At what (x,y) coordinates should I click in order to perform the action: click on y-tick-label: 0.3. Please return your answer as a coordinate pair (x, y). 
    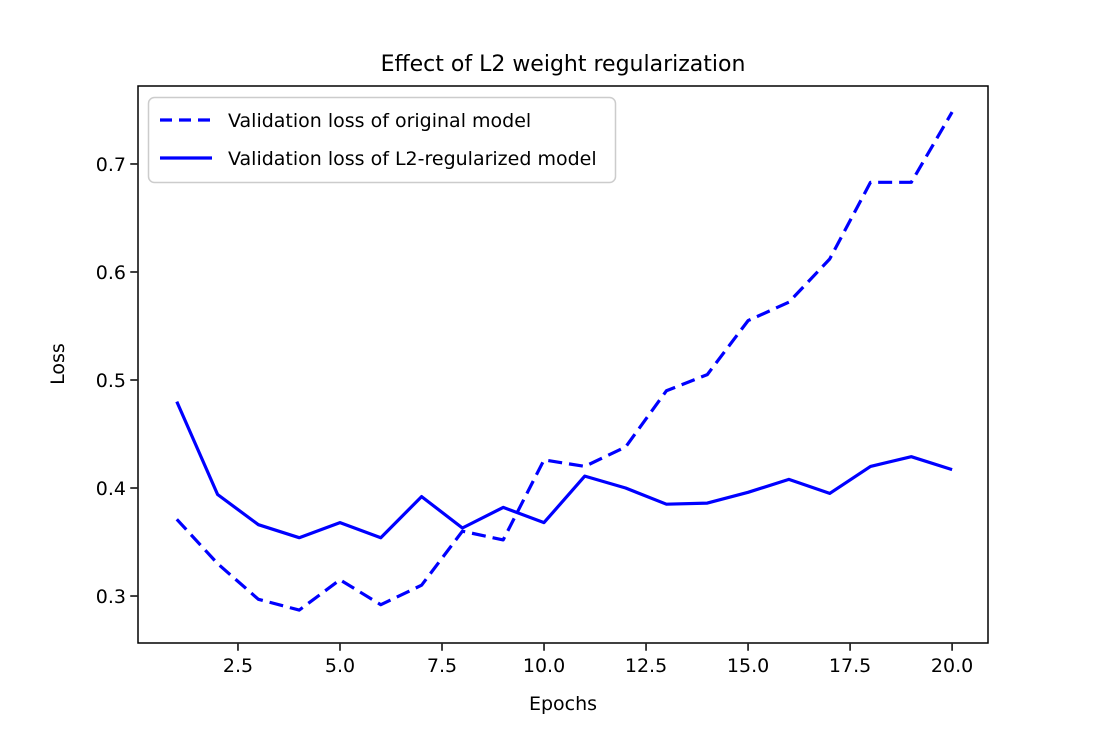
    Looking at the image, I should click on (111, 597).